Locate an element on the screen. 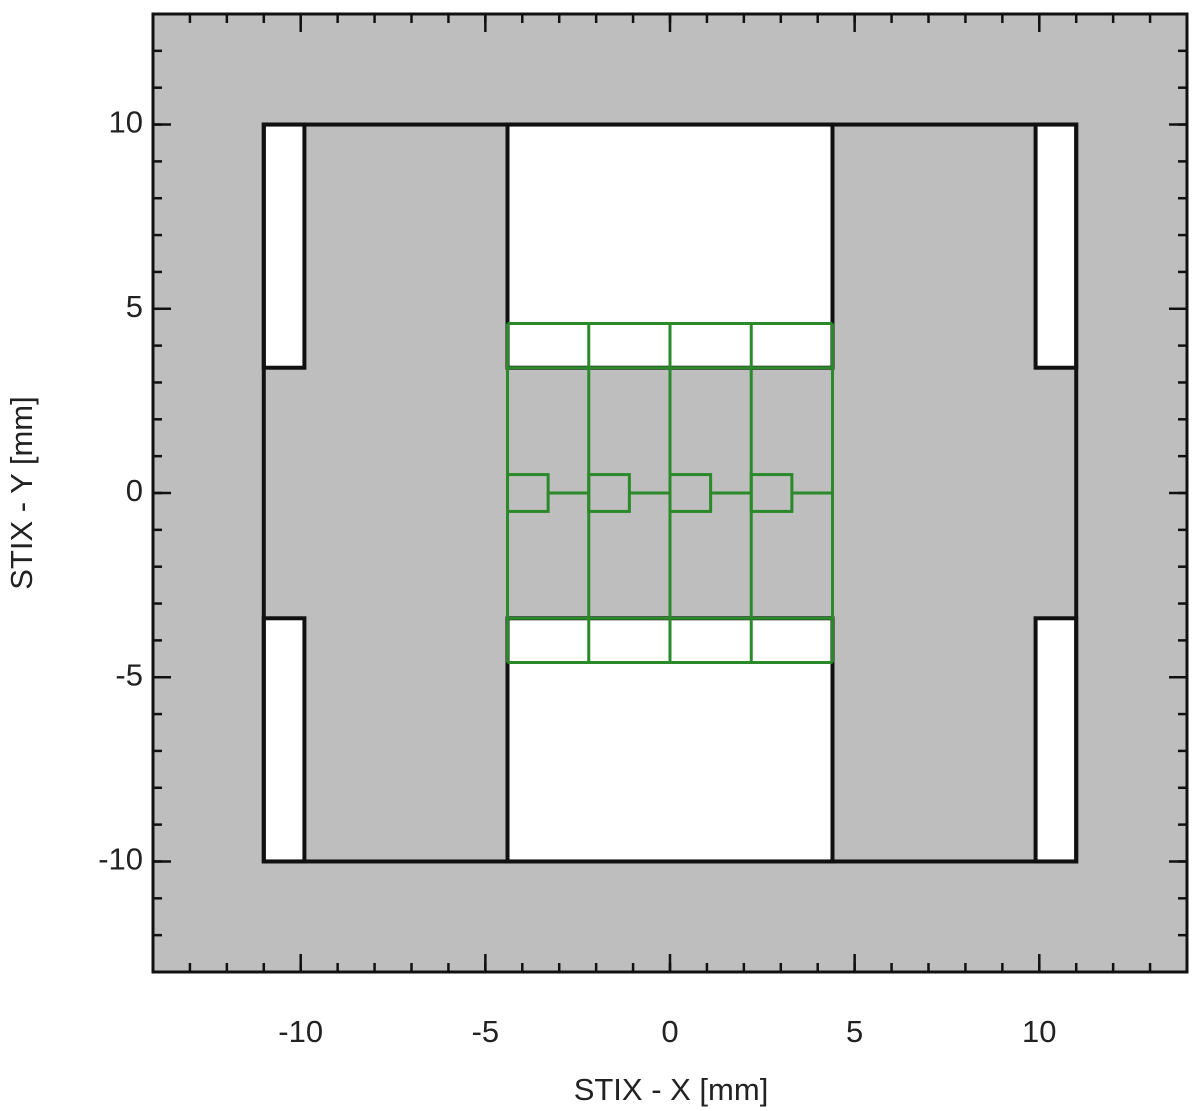 The width and height of the screenshot is (1200, 1111). x-tick-label: 5 is located at coordinates (854, 1031).